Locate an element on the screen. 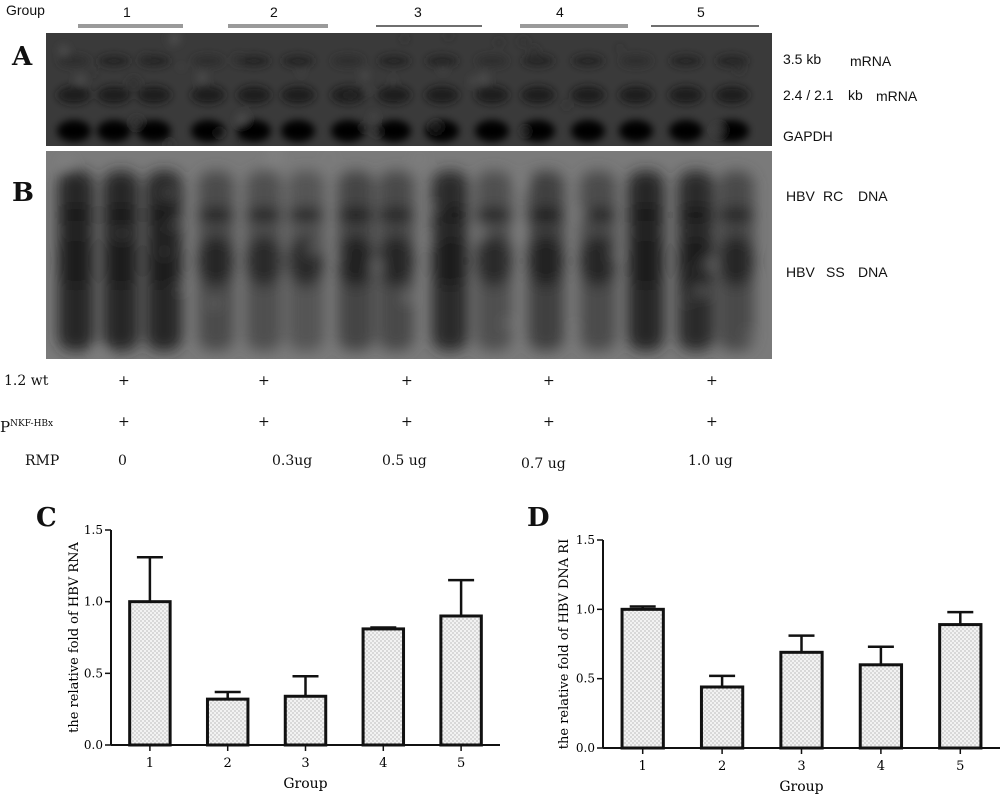 The height and width of the screenshot is (798, 1000). group-number-4: 4 is located at coordinates (560, 12).